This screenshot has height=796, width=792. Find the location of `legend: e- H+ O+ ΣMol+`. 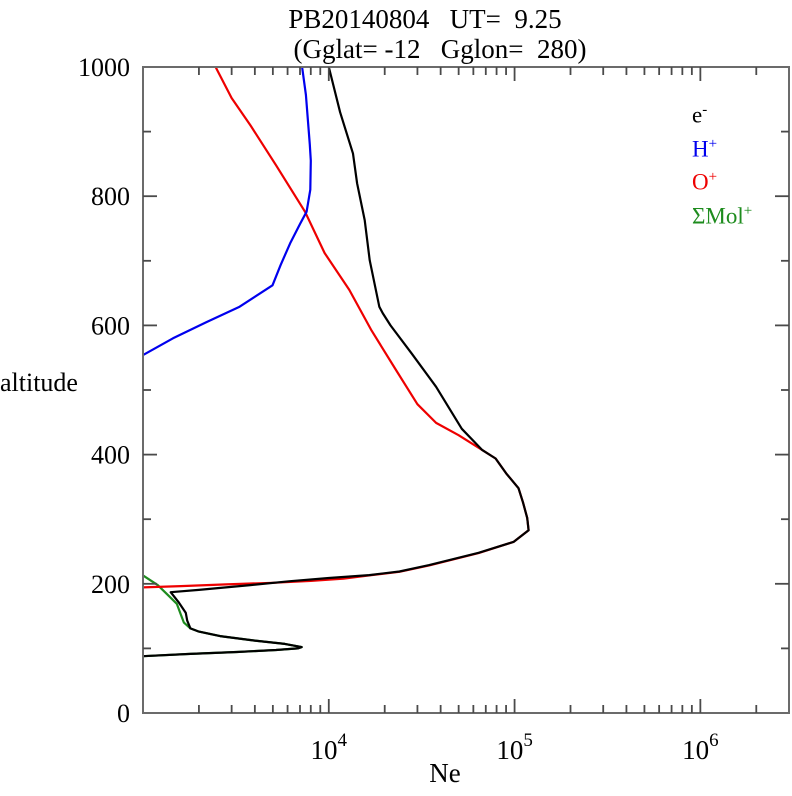

legend: e- H+ O+ ΣMol+ is located at coordinates (722, 163).